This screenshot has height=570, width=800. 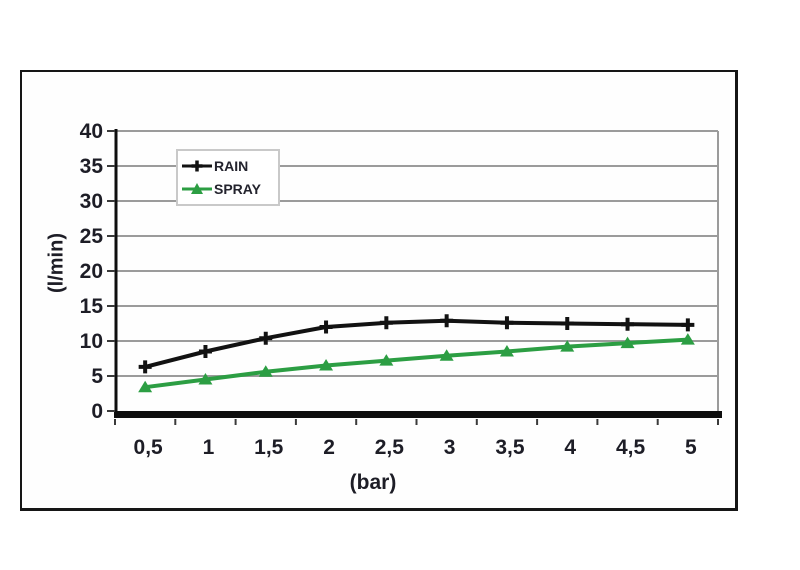 I want to click on x-tick-label-1: 1, so click(x=209, y=447).